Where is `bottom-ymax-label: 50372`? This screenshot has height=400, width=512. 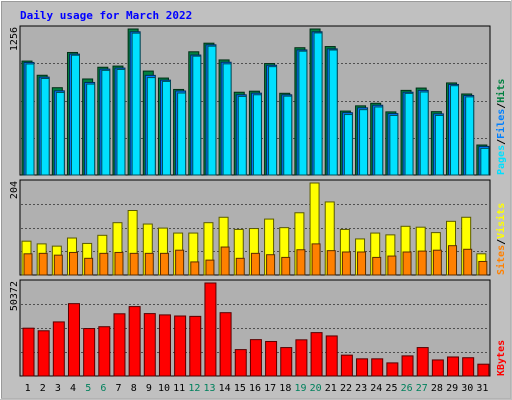
bottom-ymax-label: 50372 is located at coordinates (14, 296).